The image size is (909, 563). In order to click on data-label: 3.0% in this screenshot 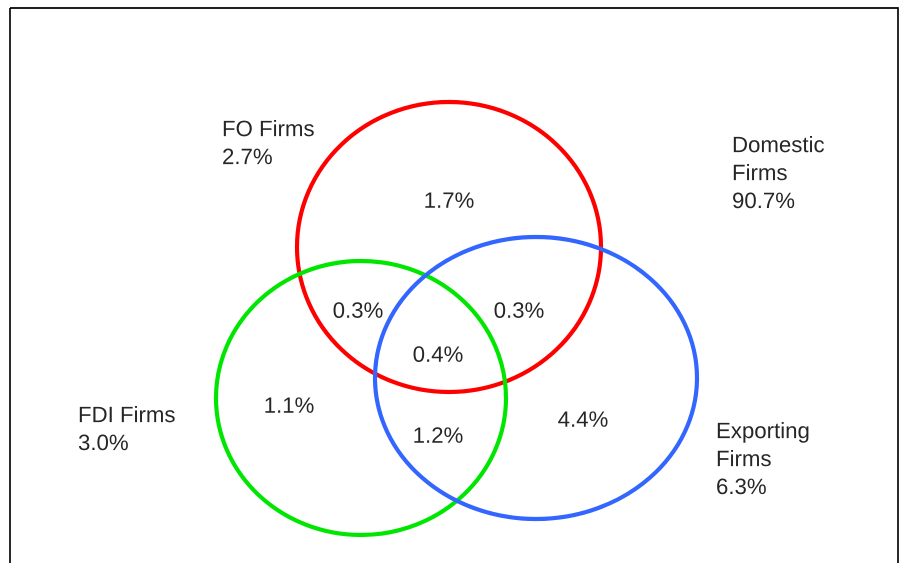, I will do `click(103, 442)`.